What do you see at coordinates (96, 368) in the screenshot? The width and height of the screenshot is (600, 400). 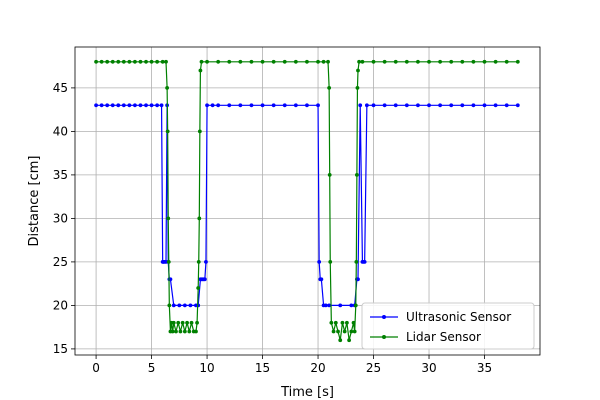 I see `x-tick-label: 0` at bounding box center [96, 368].